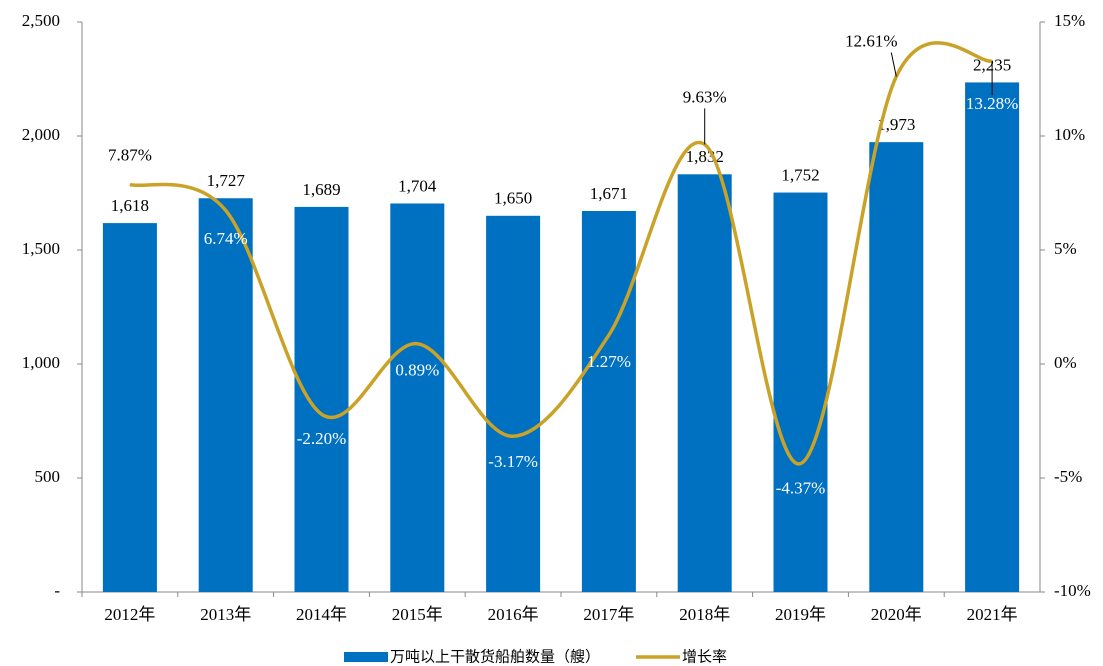  Describe the element at coordinates (417, 185) in the screenshot. I see `bar-value-label: 1,704` at that location.